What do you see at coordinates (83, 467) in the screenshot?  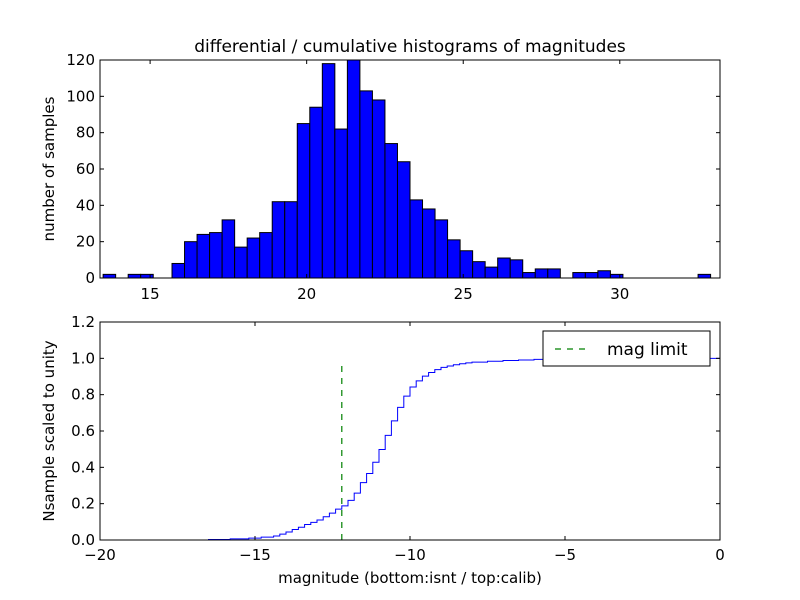 I see `bottom-y-tick-label: 0.4` at bounding box center [83, 467].